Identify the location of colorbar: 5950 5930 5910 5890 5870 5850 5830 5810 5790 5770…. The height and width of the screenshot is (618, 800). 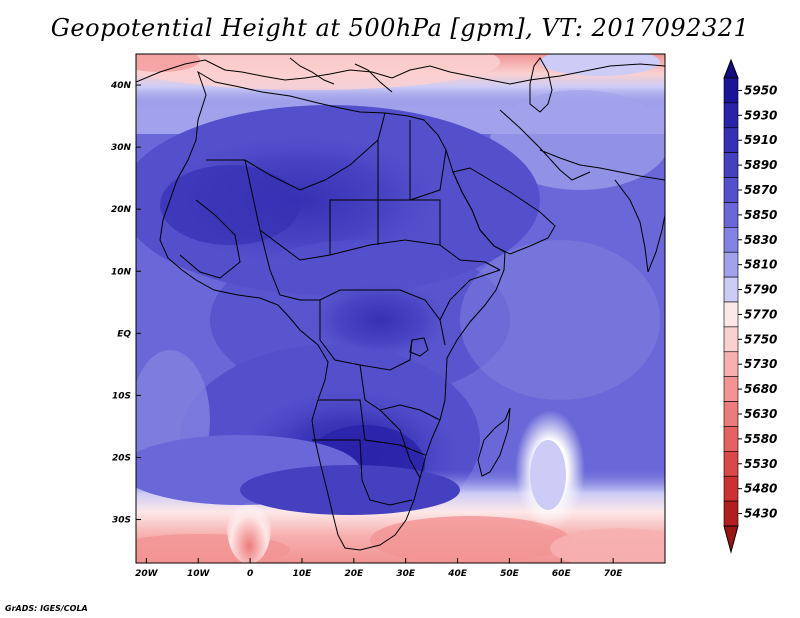
(750, 306).